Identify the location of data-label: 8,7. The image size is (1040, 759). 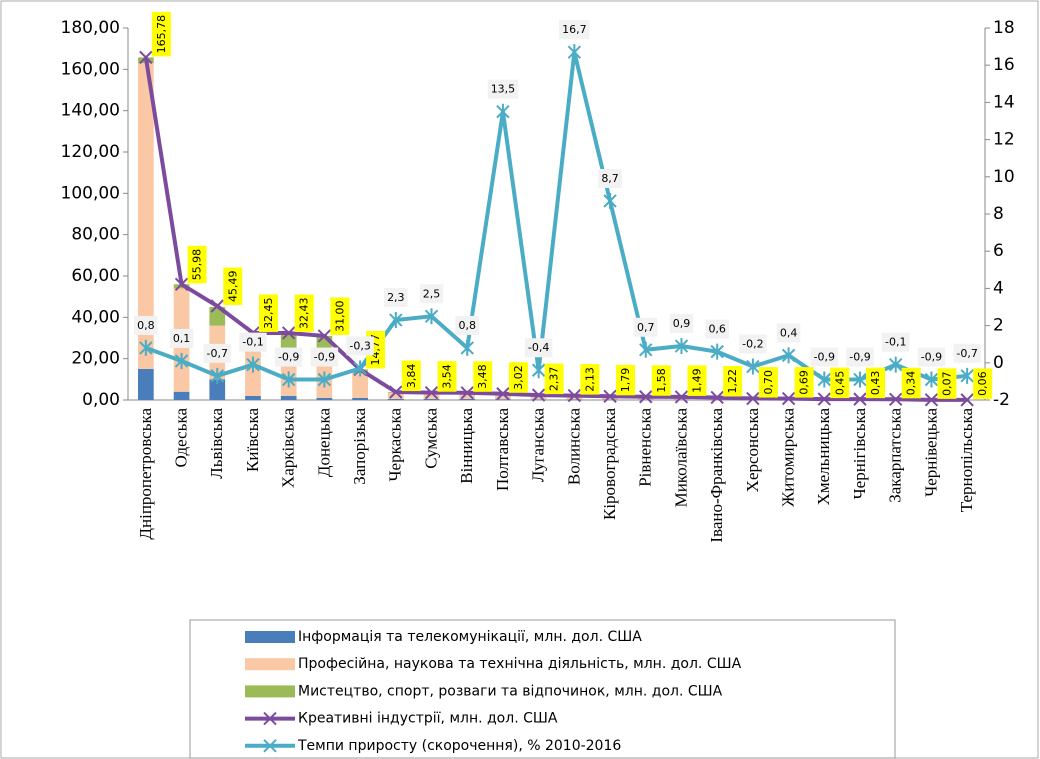
(610, 178).